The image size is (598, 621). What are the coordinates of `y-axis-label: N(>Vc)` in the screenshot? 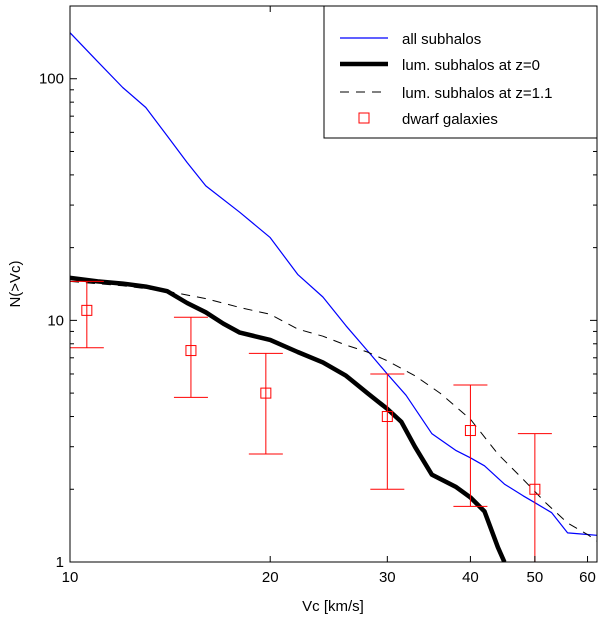 It's located at (15, 283).